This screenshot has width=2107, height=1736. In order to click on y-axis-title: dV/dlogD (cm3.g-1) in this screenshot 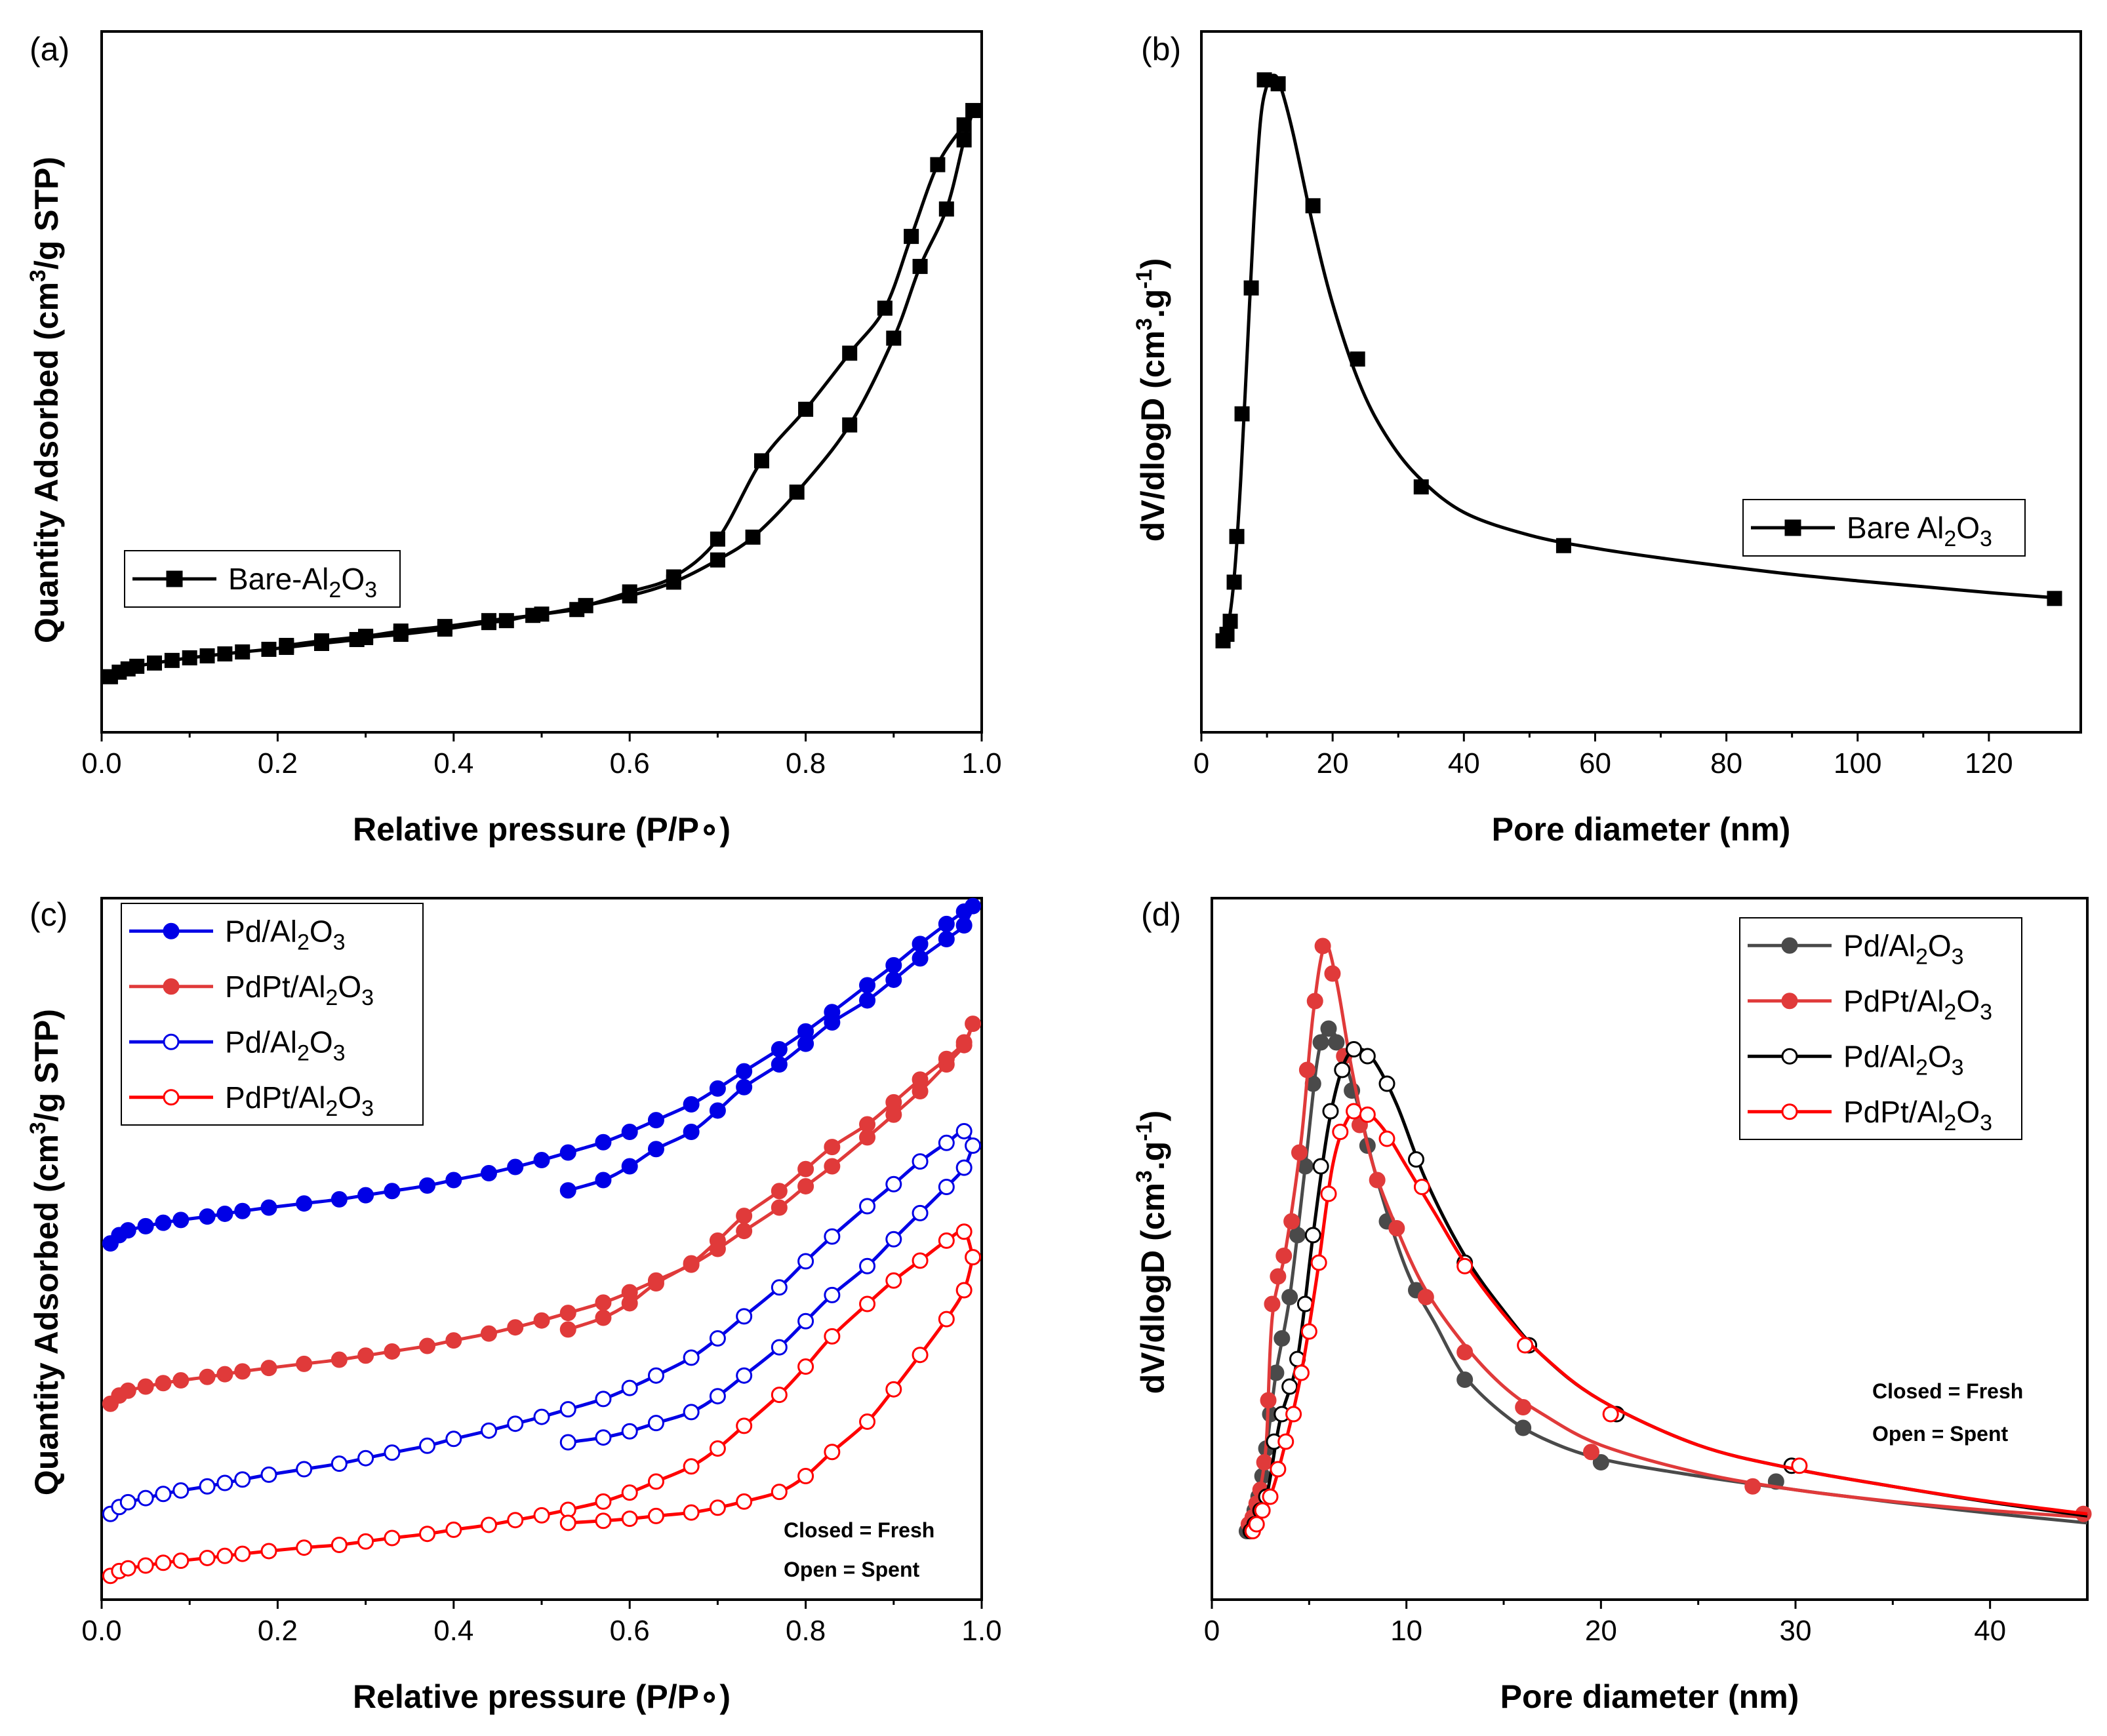, I will do `click(1152, 1252)`.